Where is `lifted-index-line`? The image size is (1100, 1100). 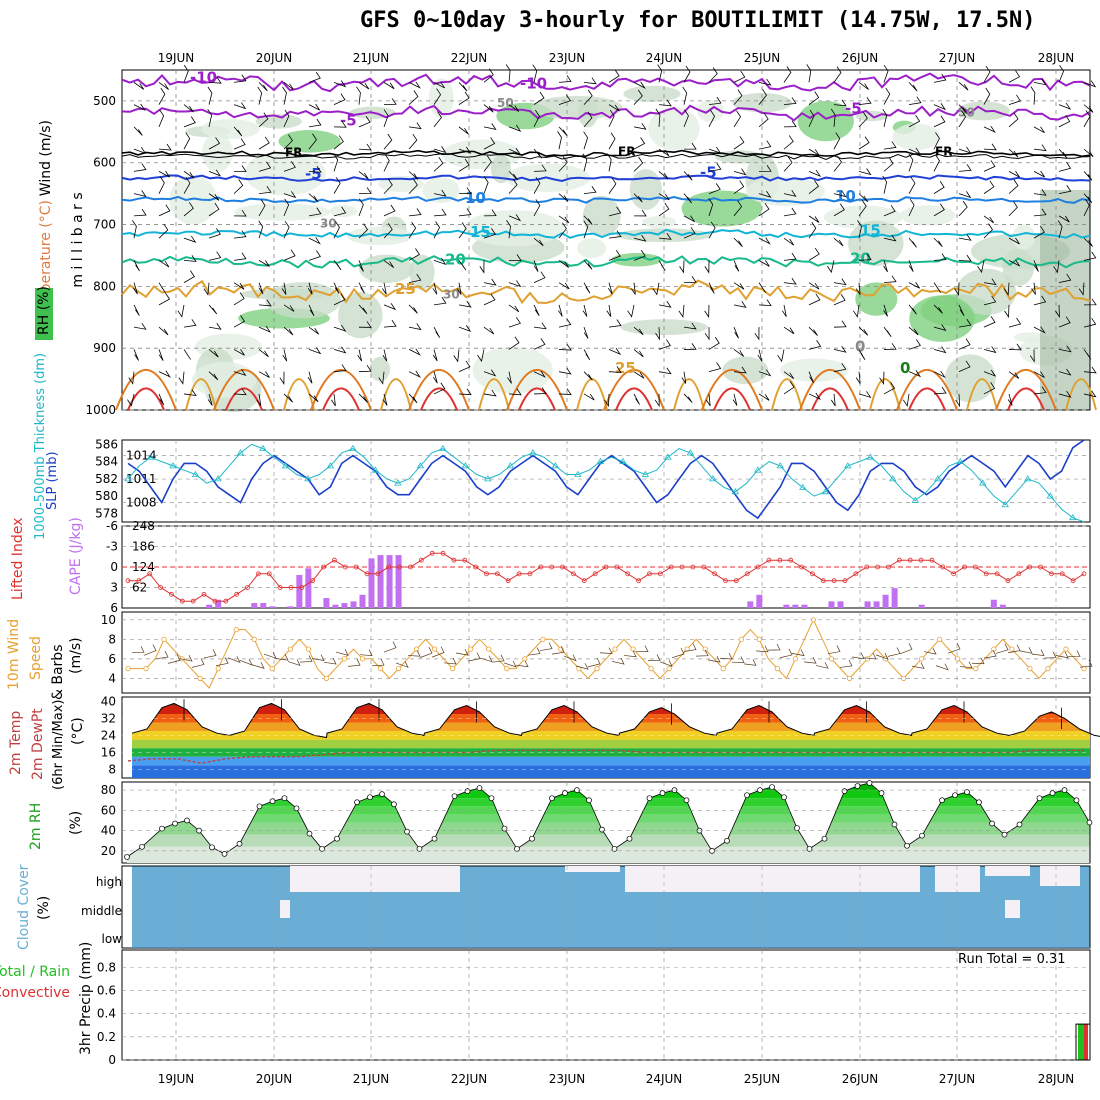
lifted-index-line is located at coordinates (606, 577).